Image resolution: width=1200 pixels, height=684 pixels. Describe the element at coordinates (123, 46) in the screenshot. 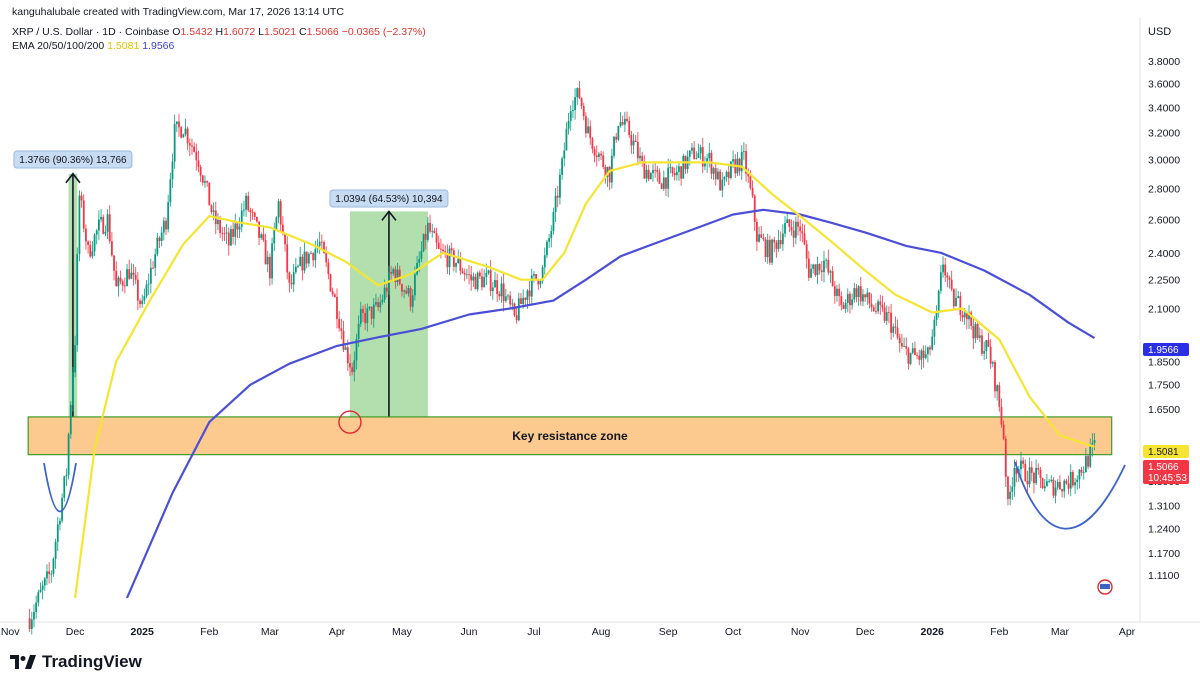

I see `ema-fast-value: 1.5081` at that location.